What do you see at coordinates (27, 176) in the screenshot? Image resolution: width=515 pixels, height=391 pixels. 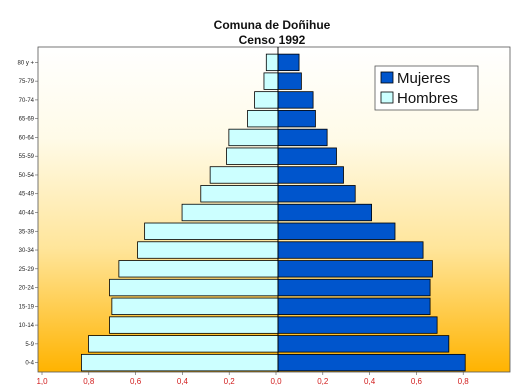 I see `y-tick-label: 50-54` at bounding box center [27, 176].